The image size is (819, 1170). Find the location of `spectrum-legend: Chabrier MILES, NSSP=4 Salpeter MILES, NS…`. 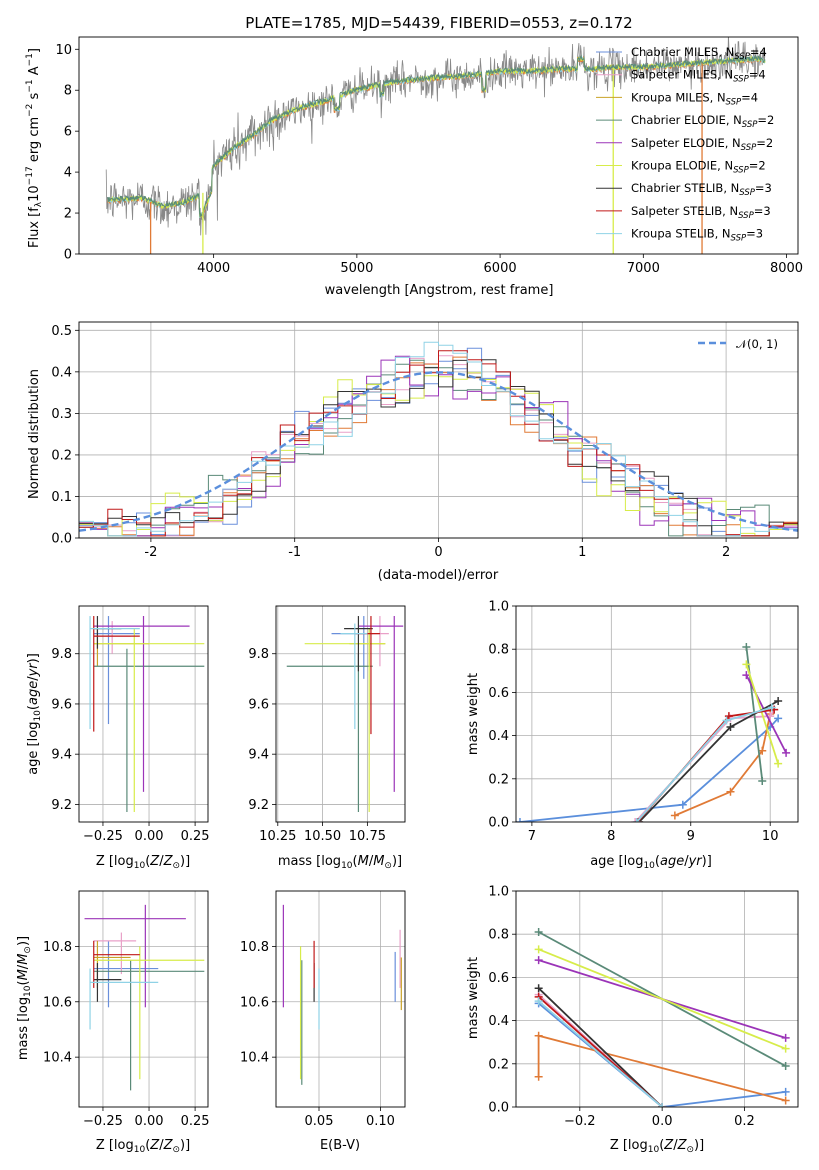

spectrum-legend: Chabrier MILES, NSSP=4 Salpeter MILES, NS… is located at coordinates (685, 144).